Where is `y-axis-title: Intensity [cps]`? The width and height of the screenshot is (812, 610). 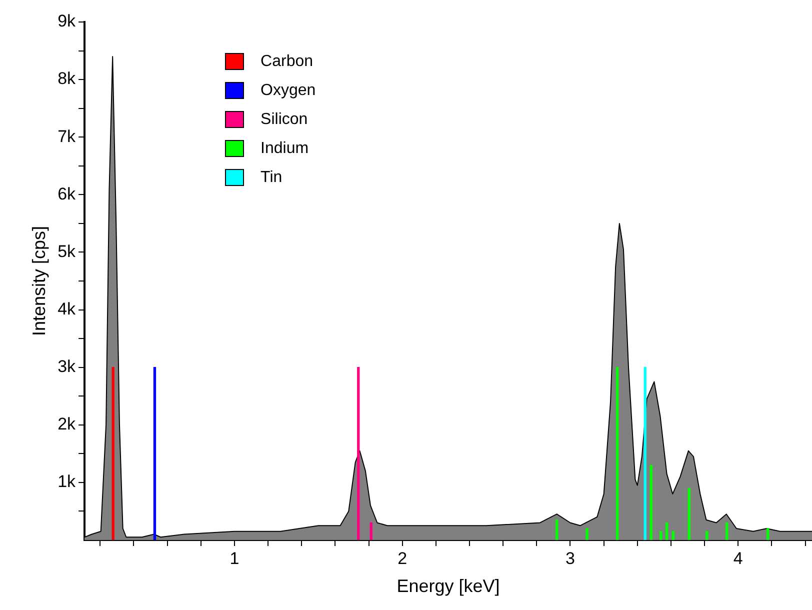
y-axis-title: Intensity [cps] is located at coordinates (38, 281).